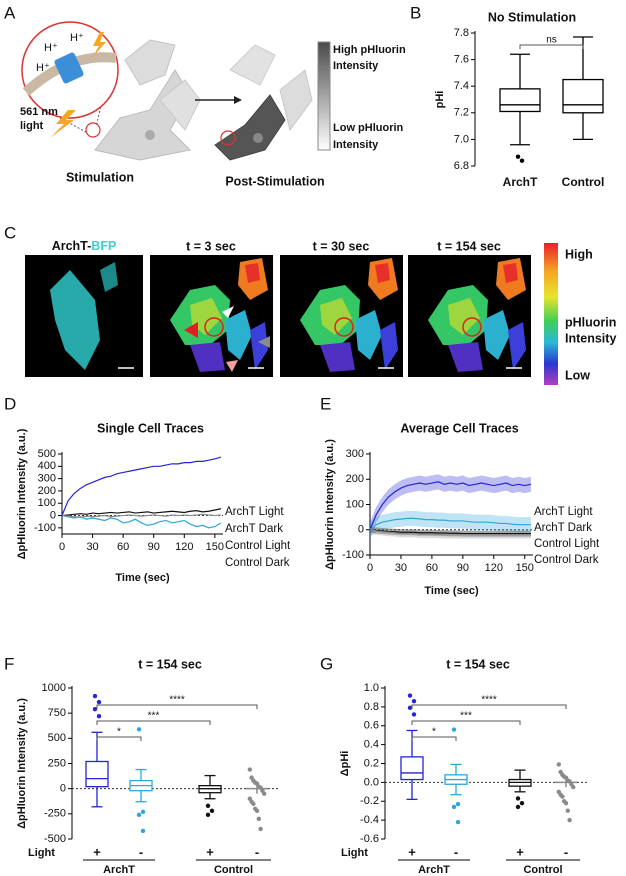 The image size is (626, 876). I want to click on legend-label: Control Light, so click(567, 544).